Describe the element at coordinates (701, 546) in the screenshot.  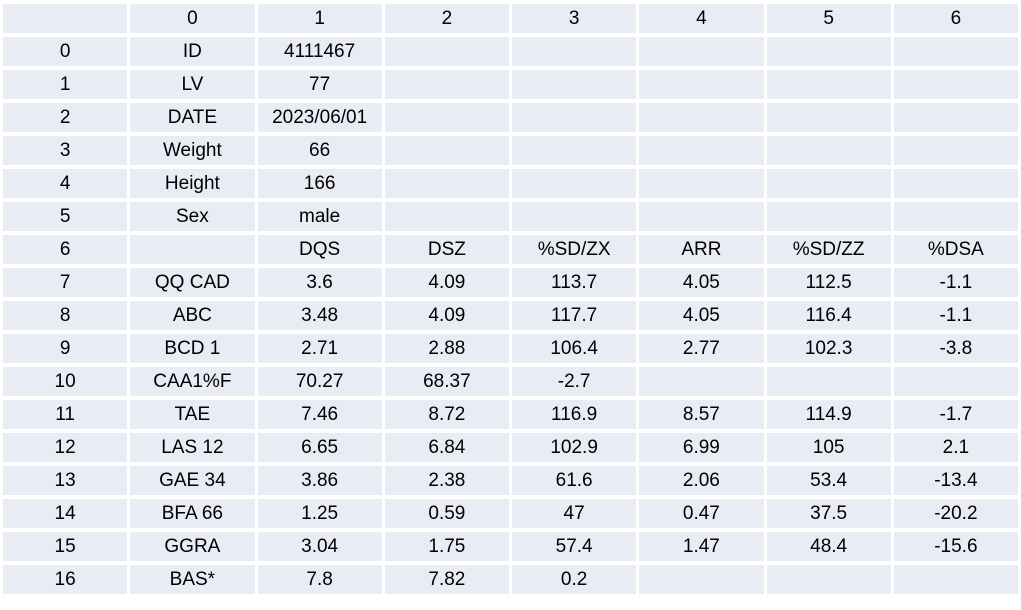
I see `cell: 1.47` at that location.